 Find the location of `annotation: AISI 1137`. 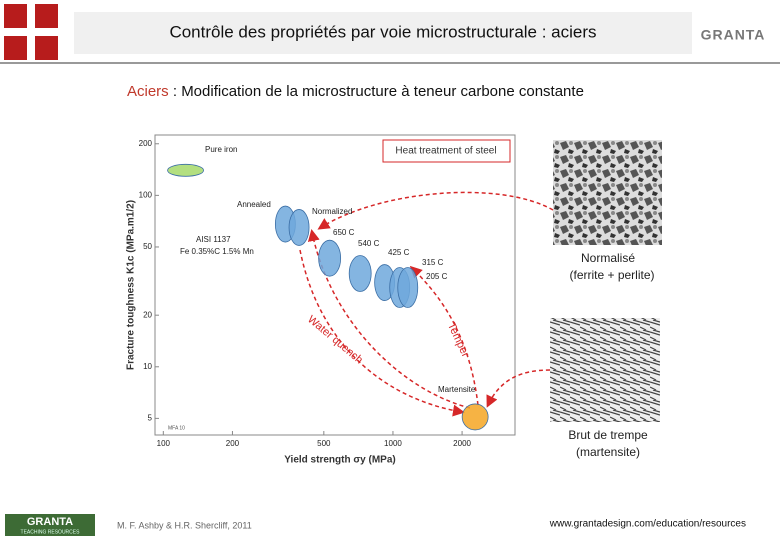

annotation: AISI 1137 is located at coordinates (213, 239).